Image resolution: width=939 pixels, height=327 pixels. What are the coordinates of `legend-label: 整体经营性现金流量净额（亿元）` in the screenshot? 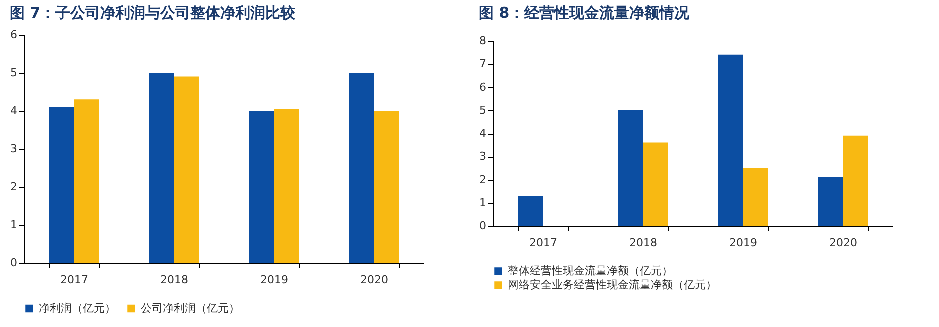 It's located at (590, 271).